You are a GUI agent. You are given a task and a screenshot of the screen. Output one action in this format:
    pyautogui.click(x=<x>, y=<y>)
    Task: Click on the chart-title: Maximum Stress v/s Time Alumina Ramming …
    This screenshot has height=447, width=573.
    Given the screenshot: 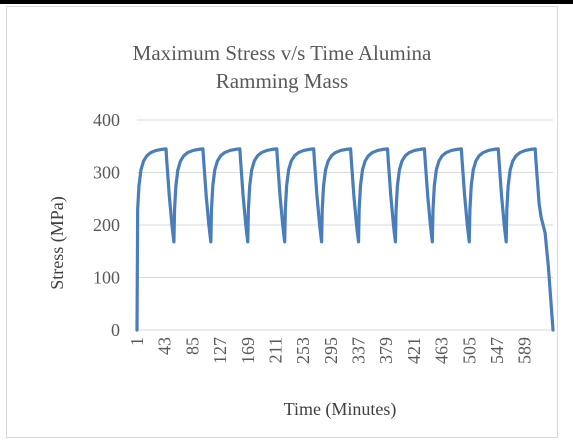 What is the action you would take?
    pyautogui.click(x=282, y=67)
    